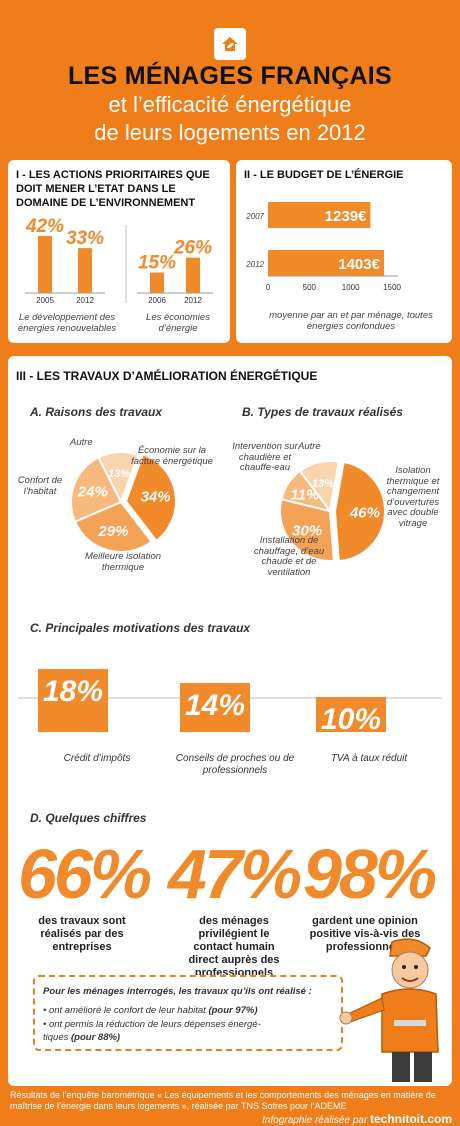 The height and width of the screenshot is (1126, 460). I want to click on types-pie-chart: 46% 30% 11%13%, so click(332, 511).